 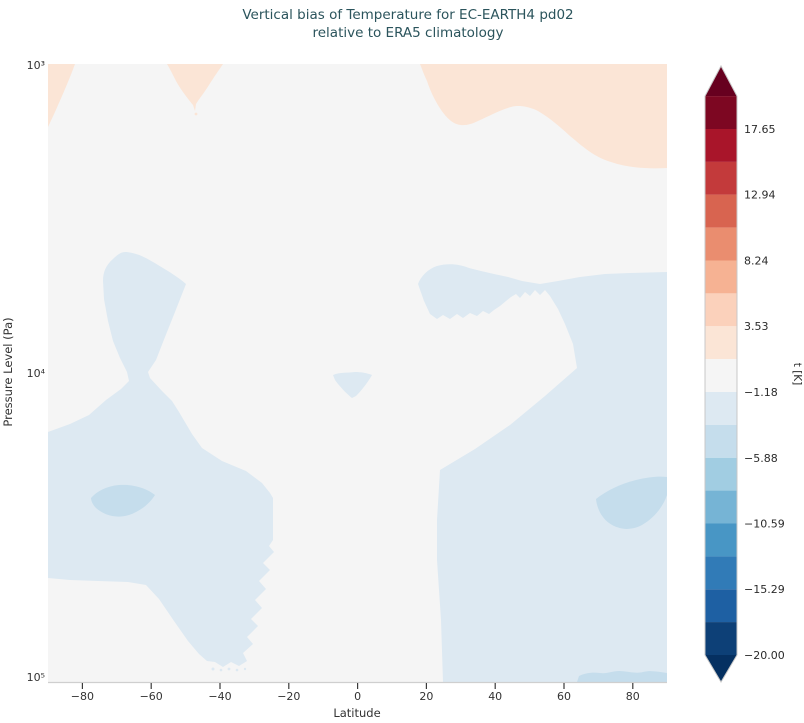 I want to click on x-tick-label: −40, so click(x=219, y=696).